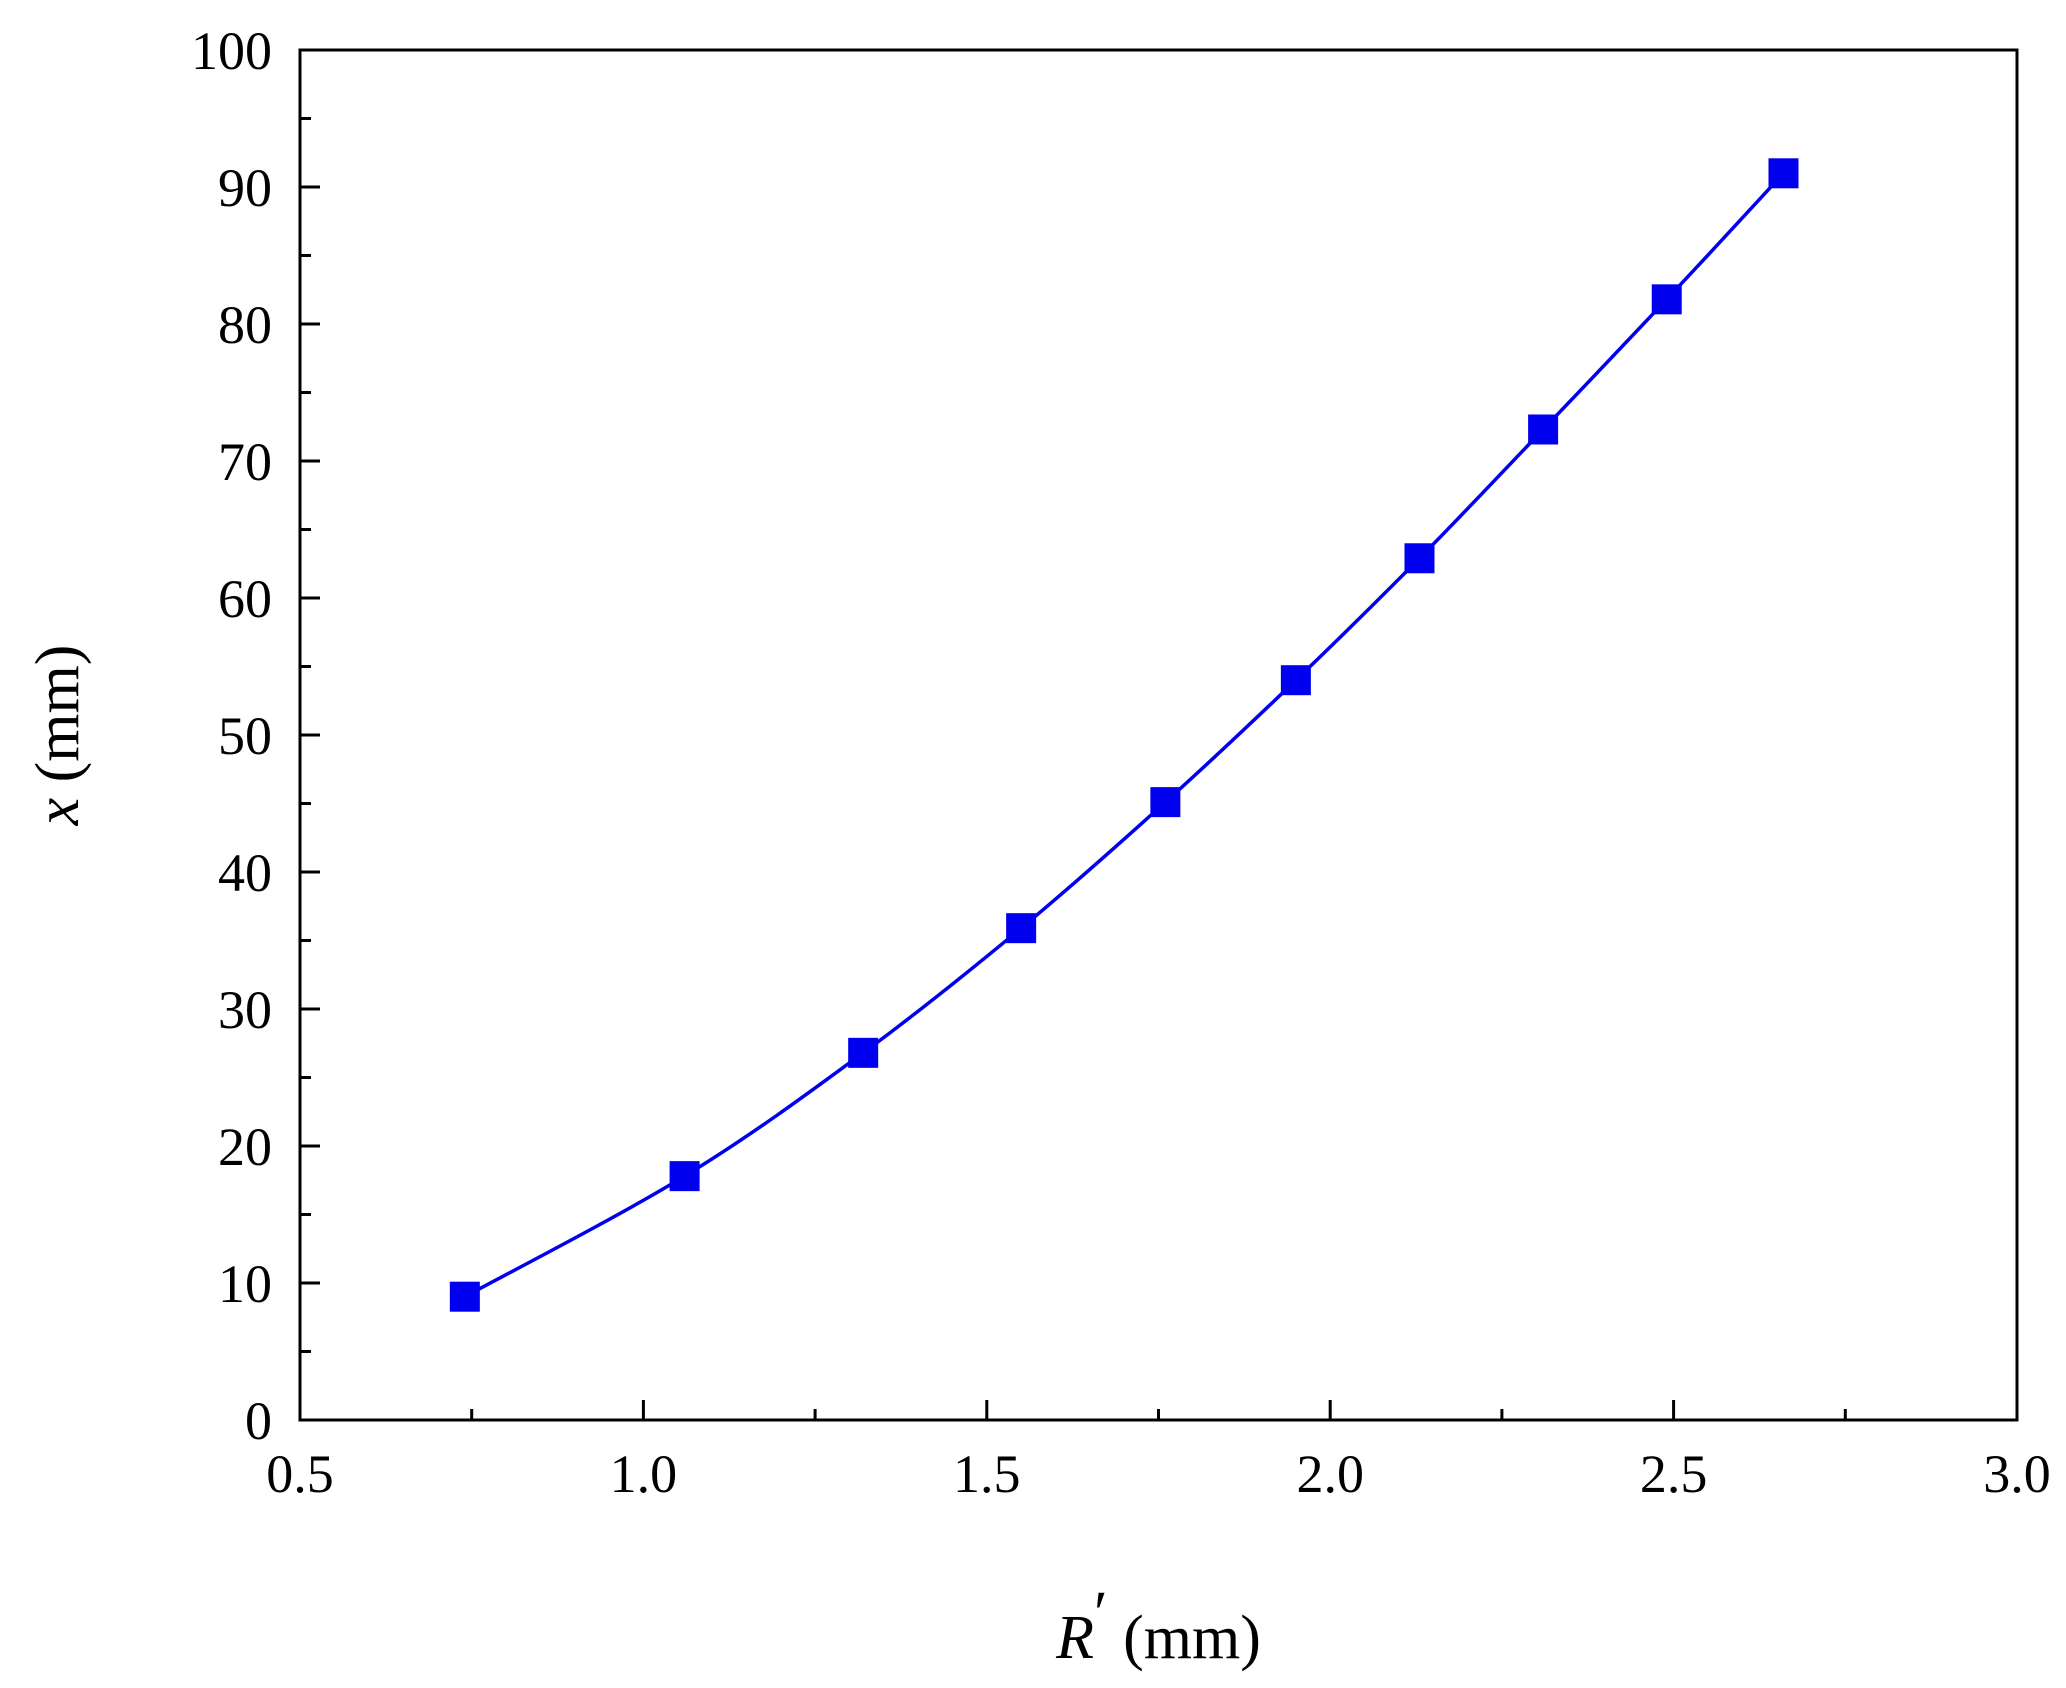 The image size is (2066, 1688). What do you see at coordinates (245, 599) in the screenshot?
I see `y-tick-label: 60` at bounding box center [245, 599].